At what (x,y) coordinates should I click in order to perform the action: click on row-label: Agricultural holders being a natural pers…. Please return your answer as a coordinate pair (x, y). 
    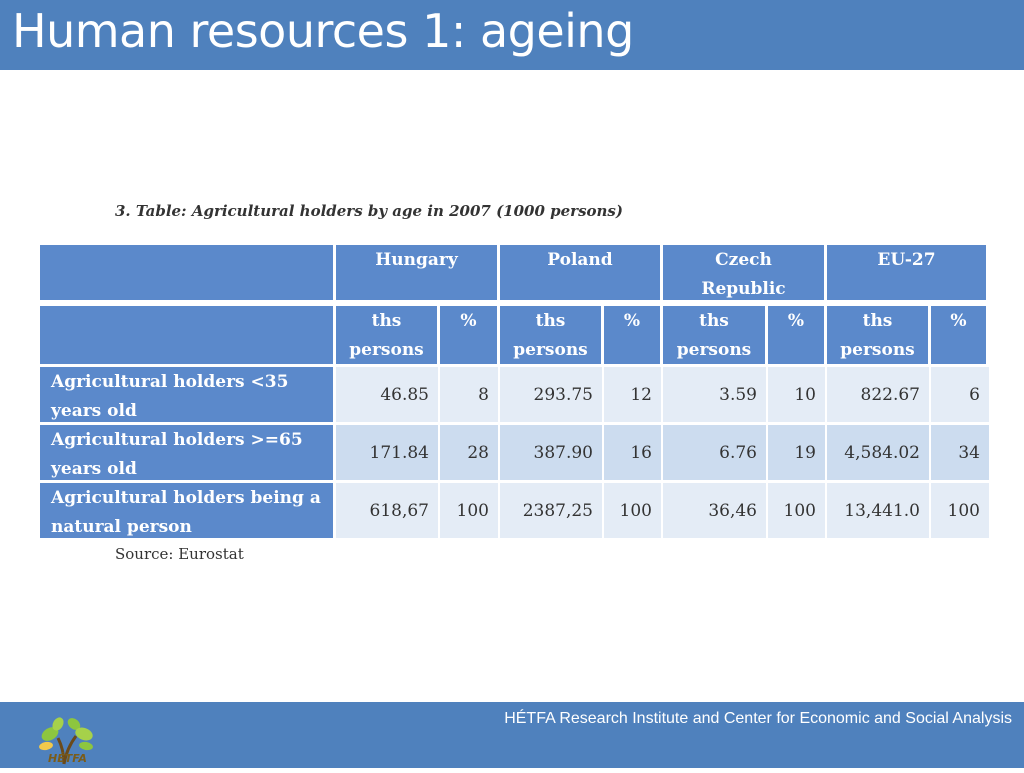
    Looking at the image, I should click on (186, 510).